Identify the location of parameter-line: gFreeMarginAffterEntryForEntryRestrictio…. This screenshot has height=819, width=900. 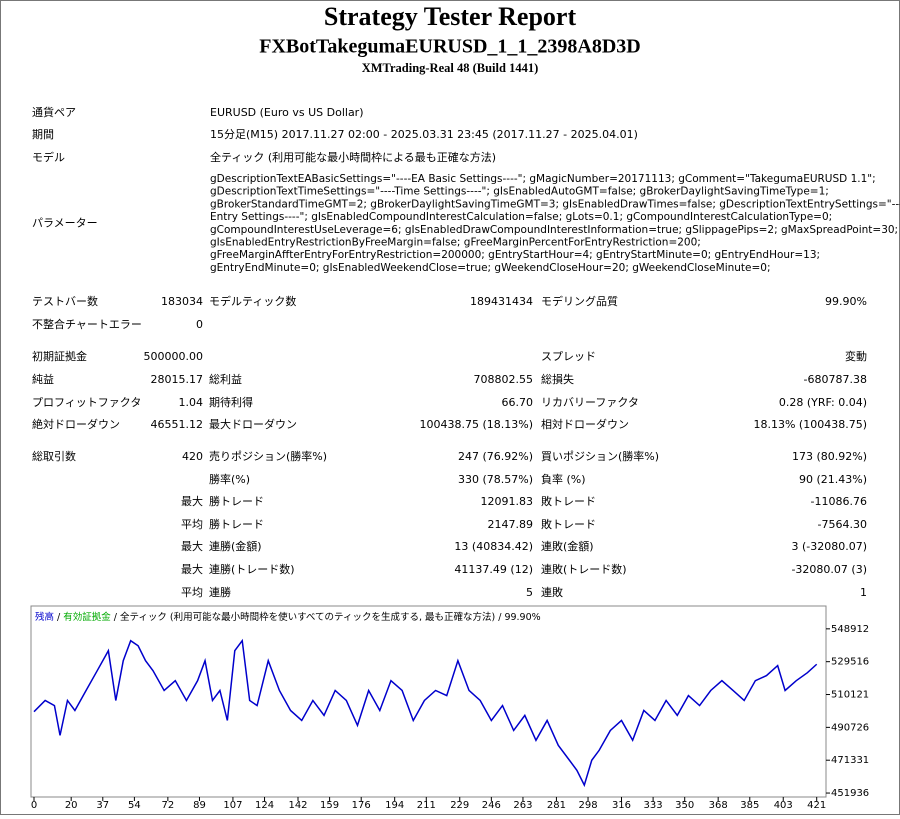
(515, 255).